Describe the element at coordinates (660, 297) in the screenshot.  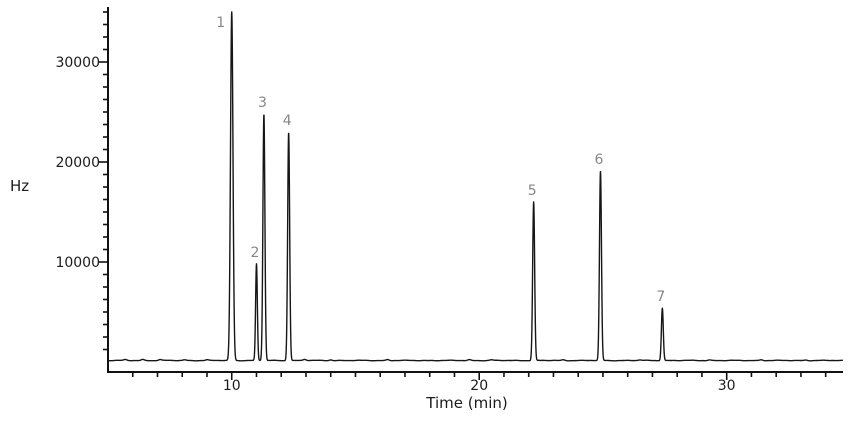
I see `peak-label-7: 7` at that location.